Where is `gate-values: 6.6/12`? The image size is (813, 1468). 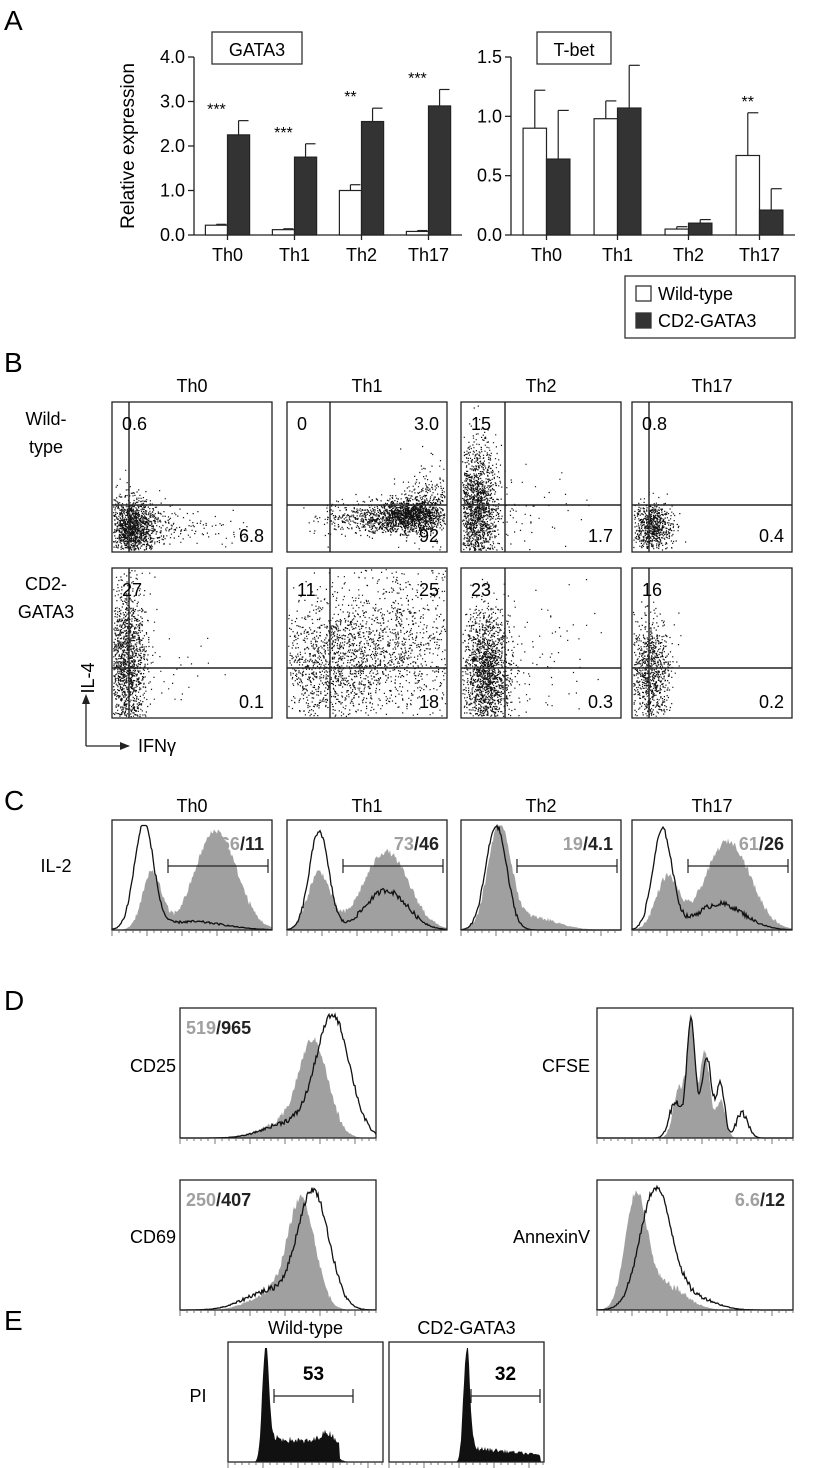
gate-values: 6.6/12 is located at coordinates (760, 1200).